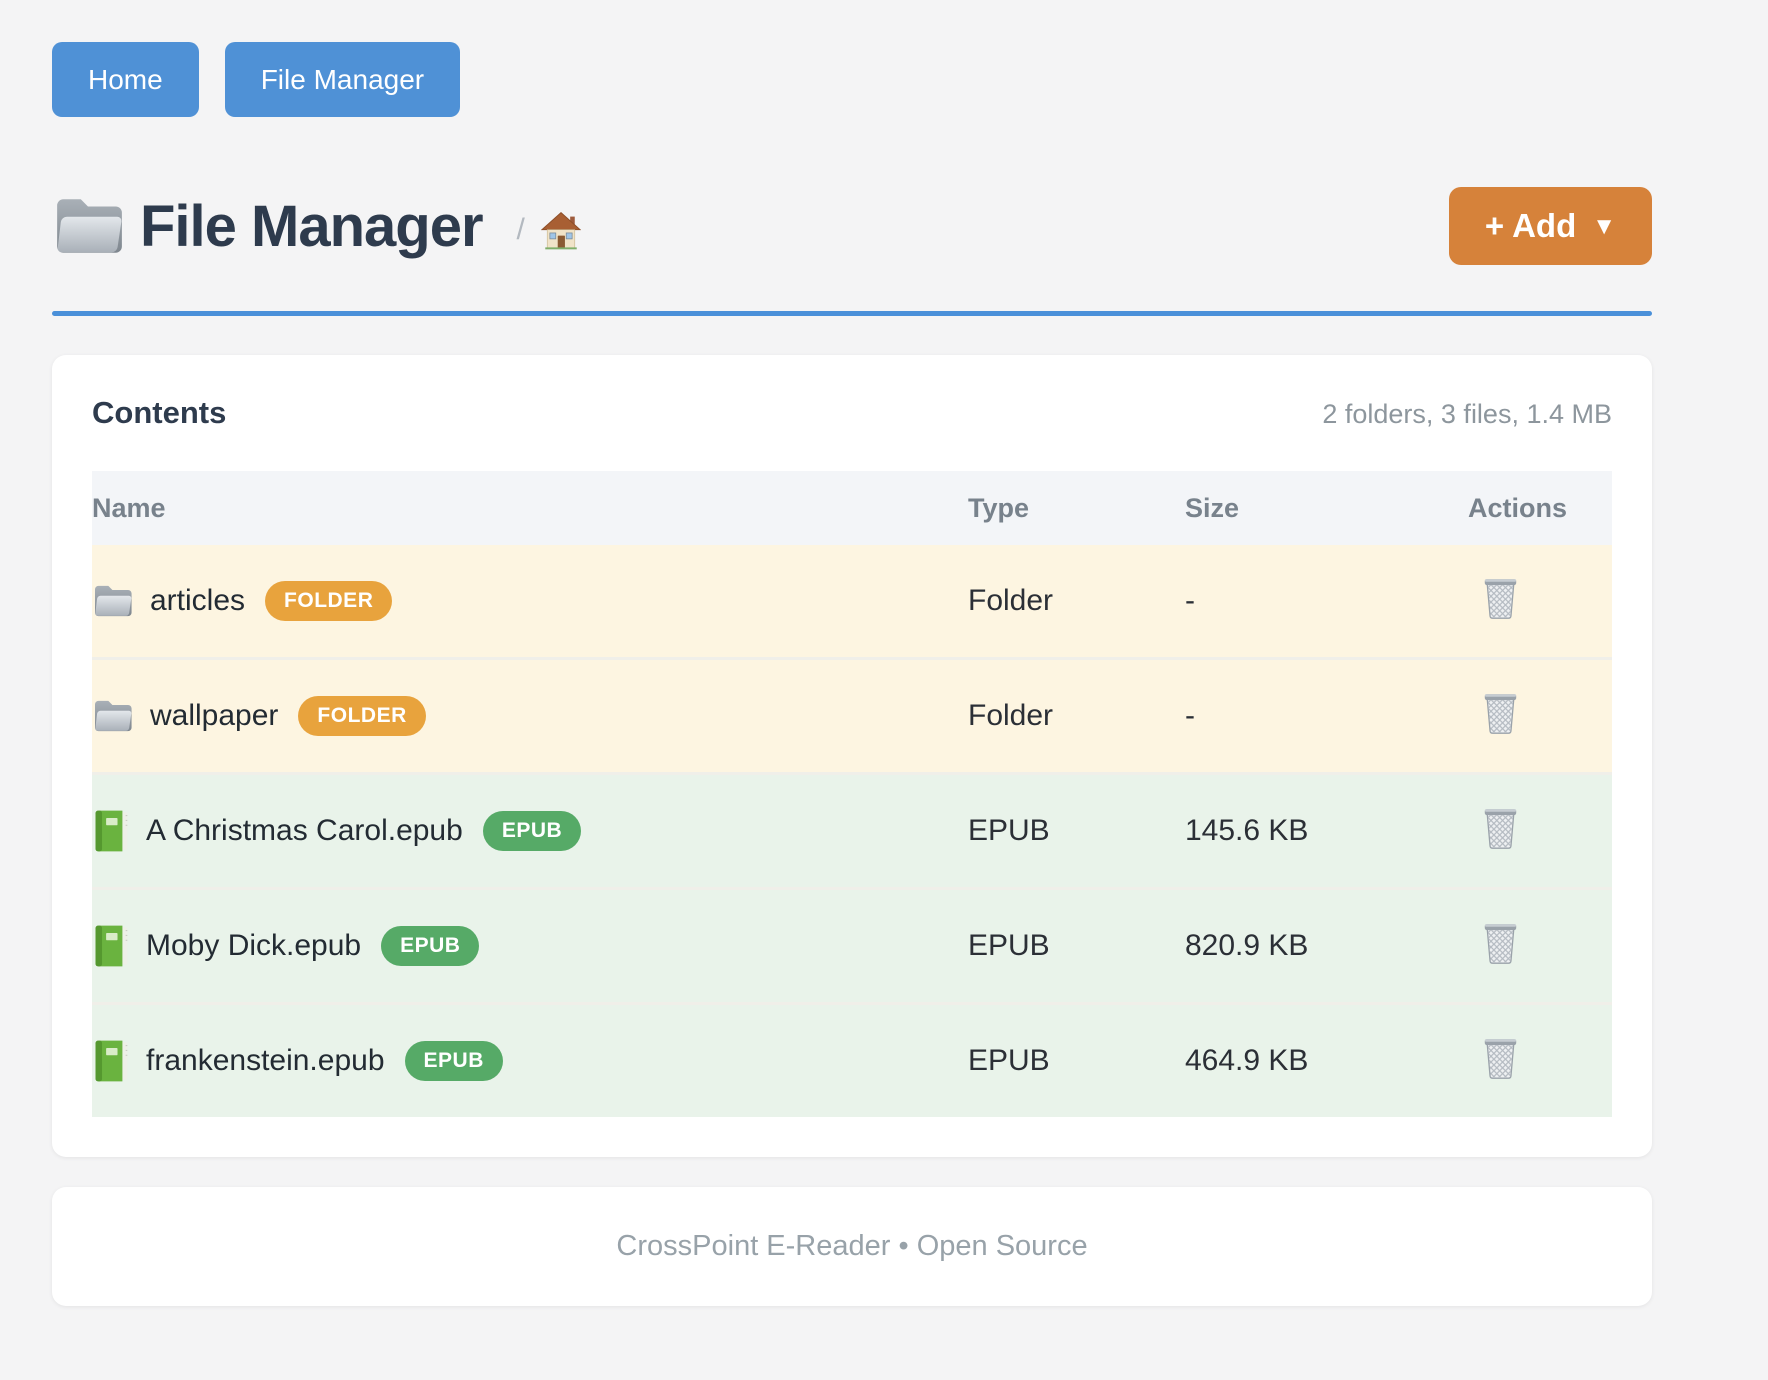 The image size is (1768, 1380). I want to click on column-header-size: Size, so click(1326, 508).